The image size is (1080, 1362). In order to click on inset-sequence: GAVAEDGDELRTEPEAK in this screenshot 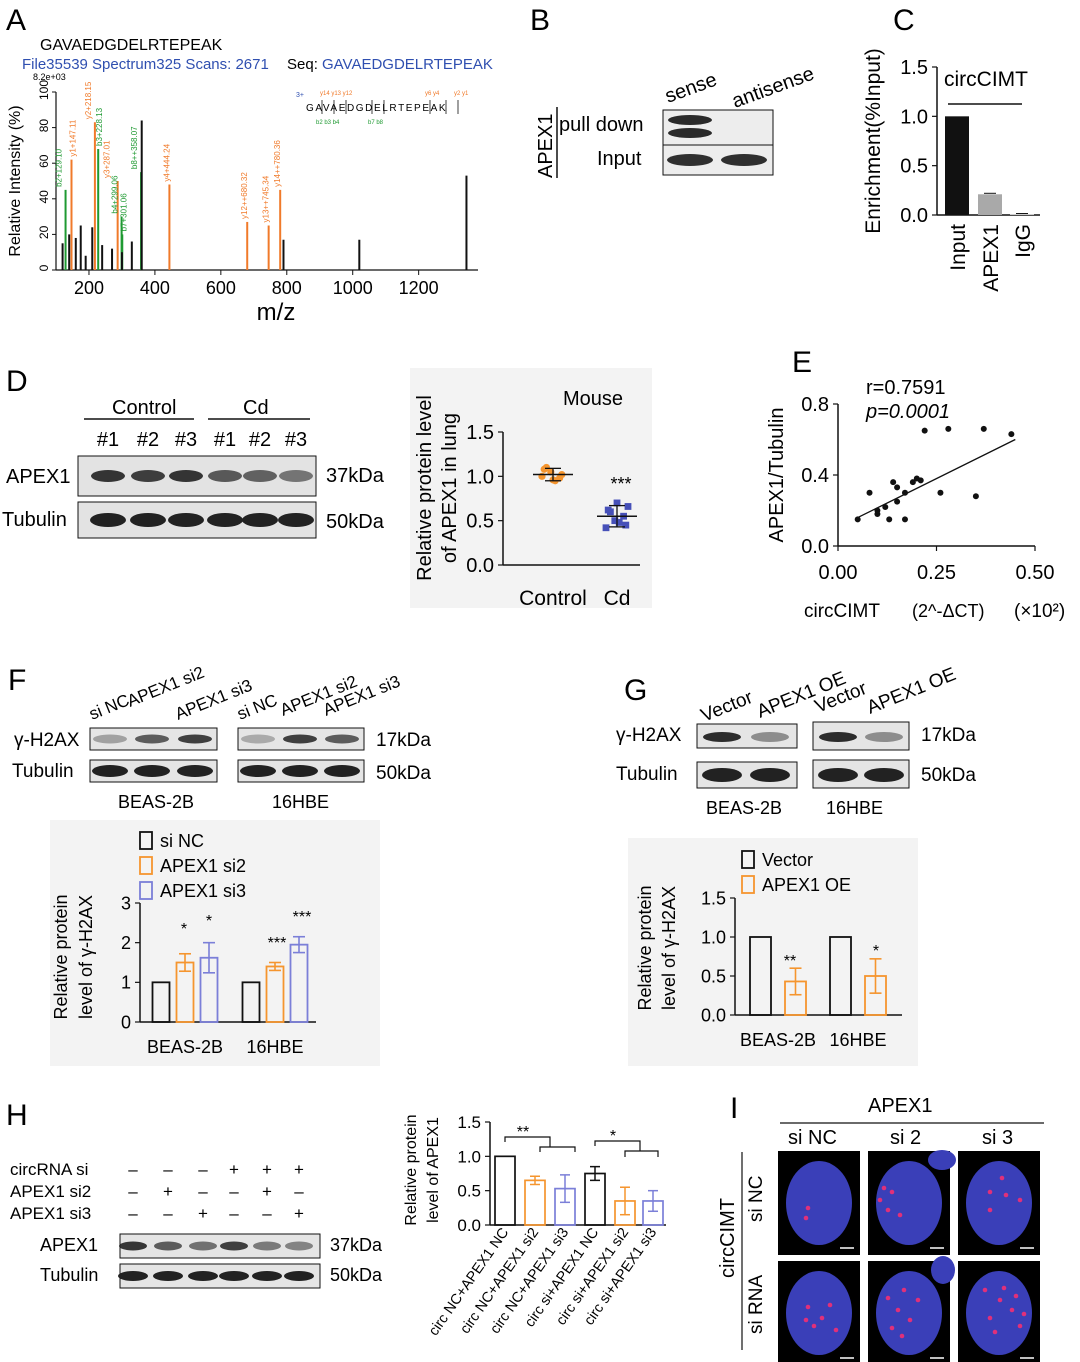, I will do `click(376, 108)`.